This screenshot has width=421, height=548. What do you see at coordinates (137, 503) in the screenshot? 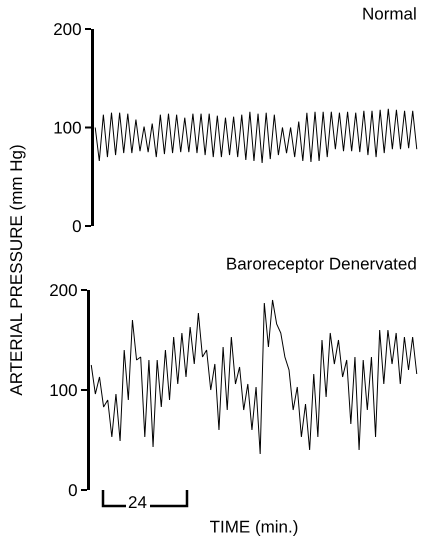
I see `text: 24` at bounding box center [137, 503].